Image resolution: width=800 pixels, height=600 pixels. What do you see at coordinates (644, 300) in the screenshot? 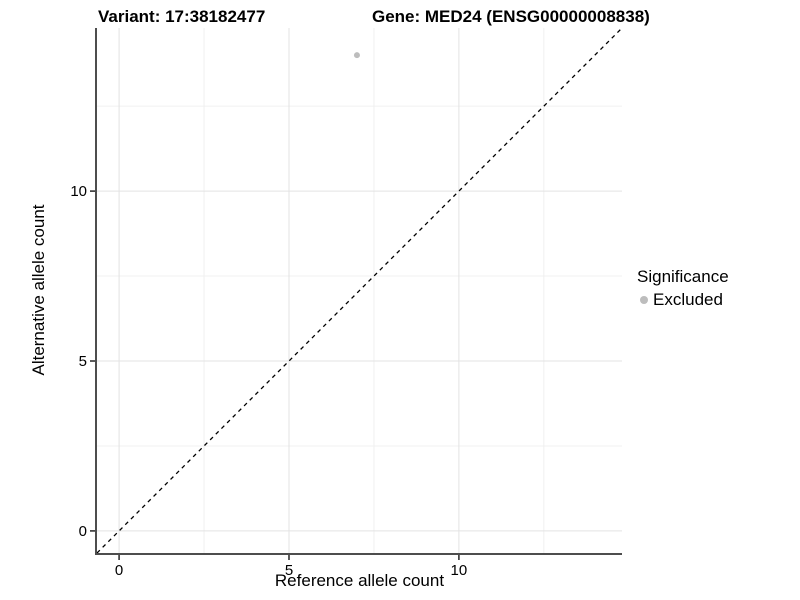
I see `legend-point-icon` at bounding box center [644, 300].